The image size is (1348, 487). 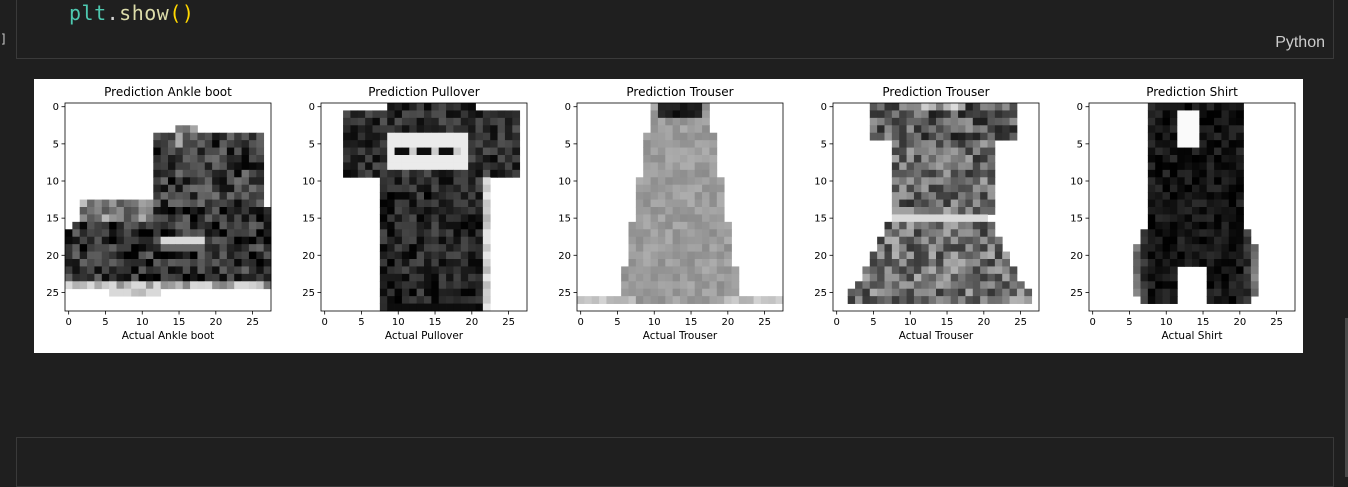 I want to click on y-tick-label: 25, so click(x=1076, y=293).